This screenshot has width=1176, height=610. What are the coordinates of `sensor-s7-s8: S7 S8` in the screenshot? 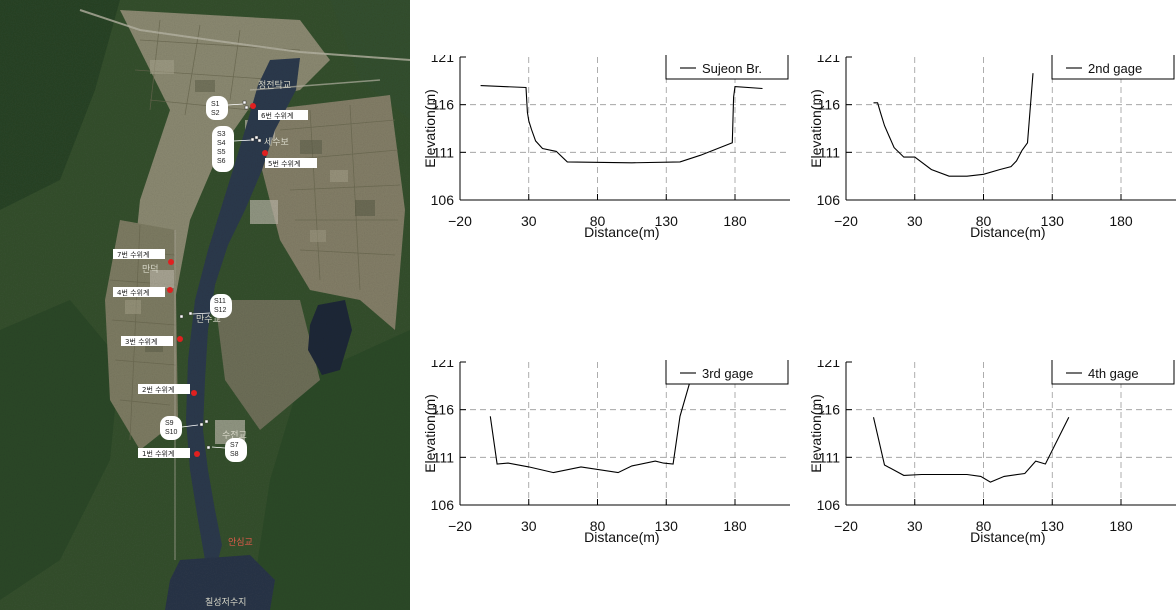 It's located at (226, 450).